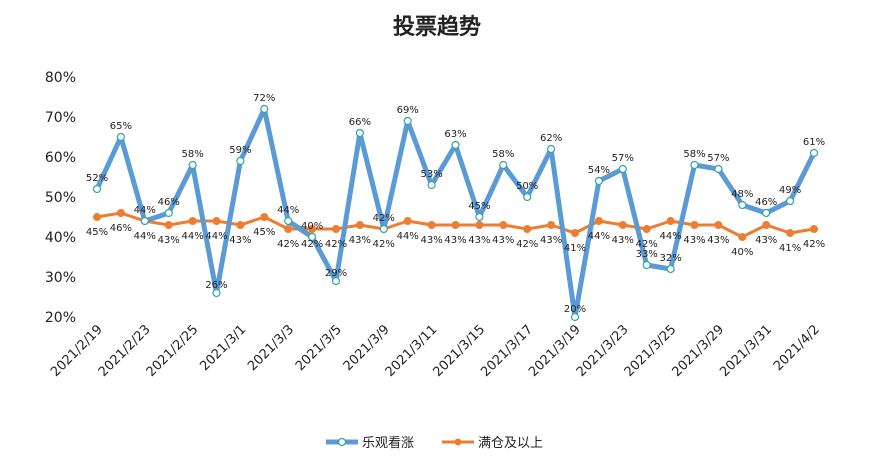 The width and height of the screenshot is (871, 472). Describe the element at coordinates (746, 351) in the screenshot. I see `x-tick-label: 2021/3/31` at that location.